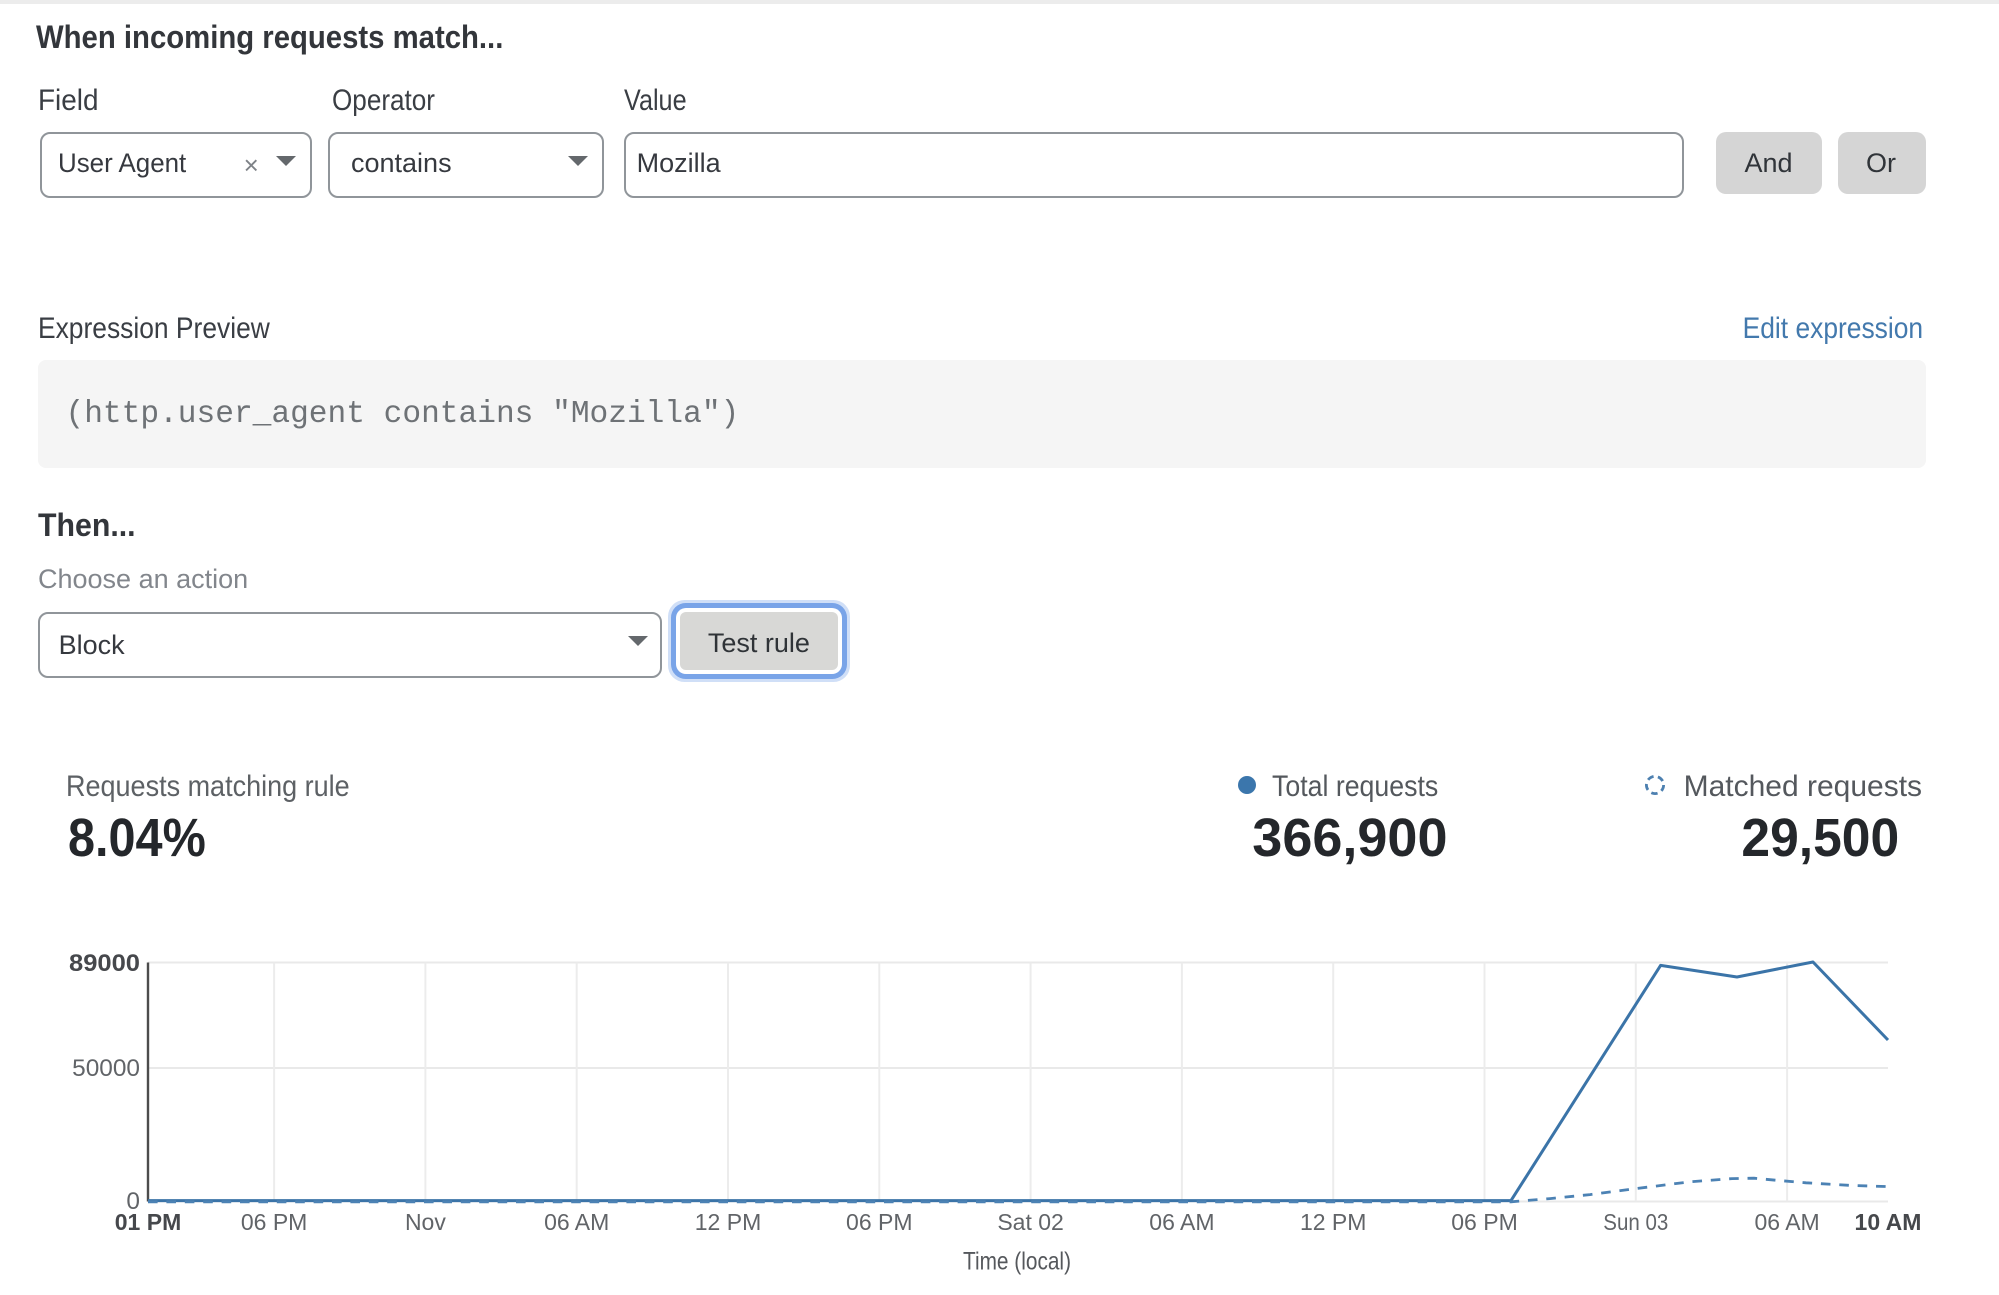 This screenshot has width=1999, height=1295. I want to click on svg-text: 0, so click(133, 1201).